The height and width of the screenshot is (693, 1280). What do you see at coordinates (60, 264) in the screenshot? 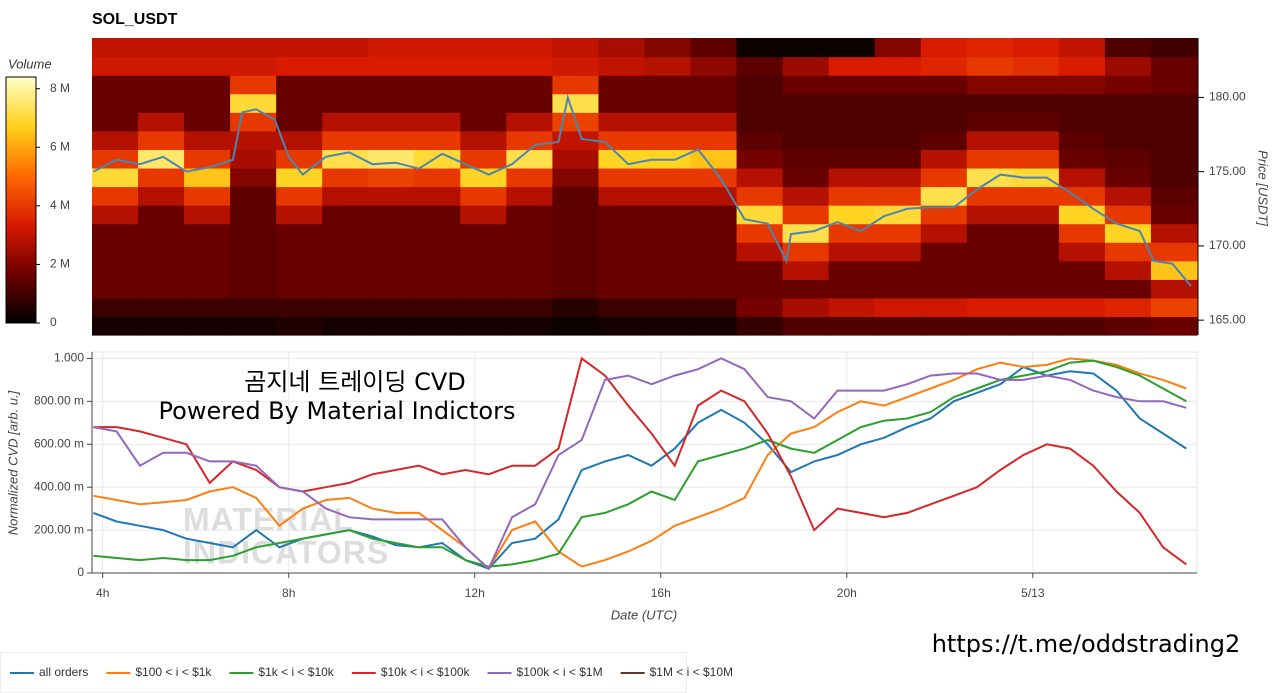
I see `colorbar-tick-label: 2 M` at bounding box center [60, 264].